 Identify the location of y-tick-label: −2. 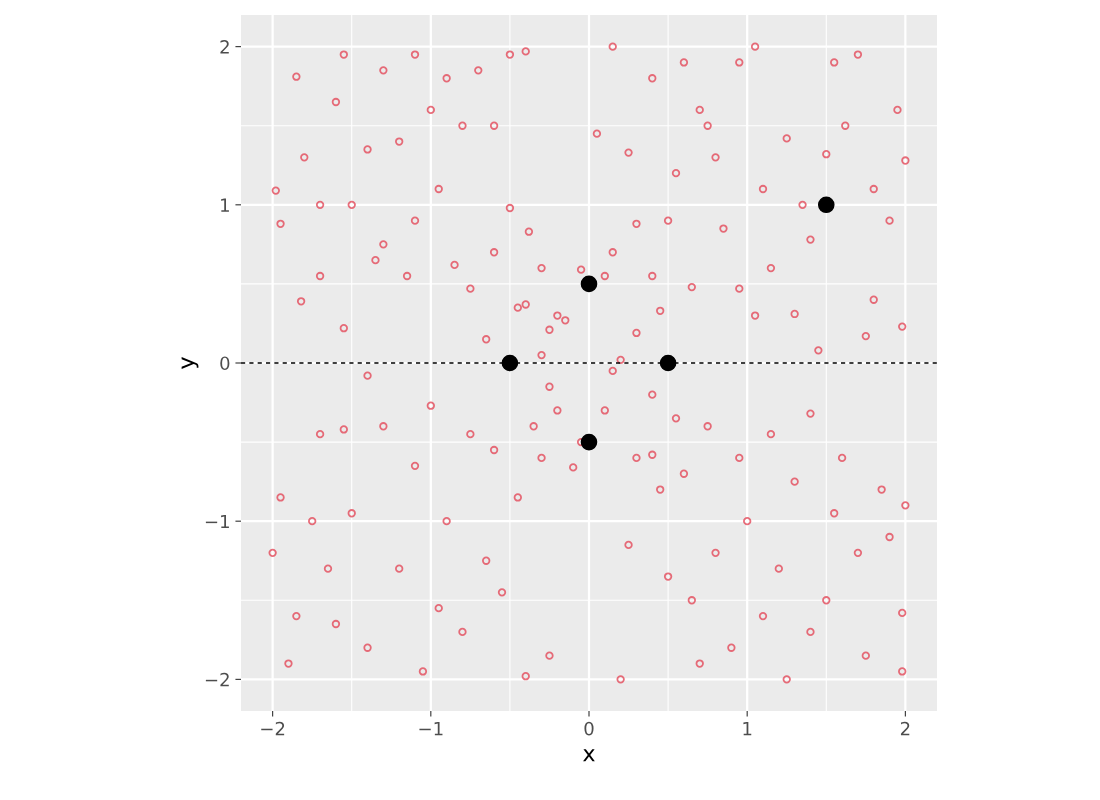
(217, 679).